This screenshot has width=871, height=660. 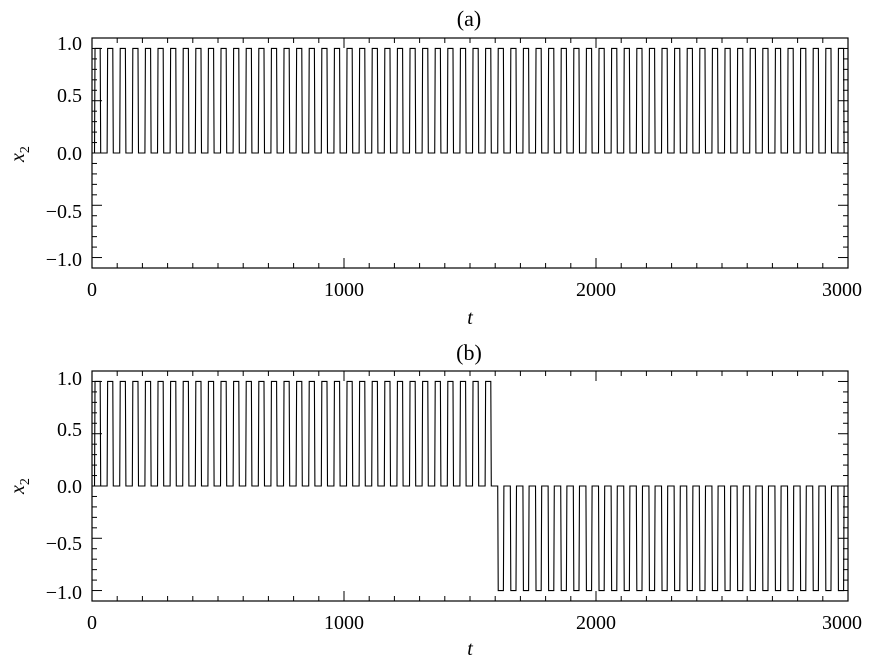 What do you see at coordinates (69, 379) in the screenshot?
I see `panel-b-ytick-label: 1.0` at bounding box center [69, 379].